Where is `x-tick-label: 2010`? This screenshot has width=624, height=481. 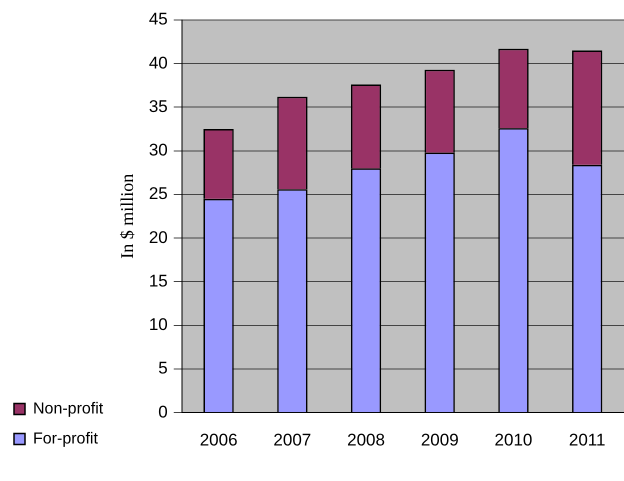 x-tick-label: 2010 is located at coordinates (513, 440).